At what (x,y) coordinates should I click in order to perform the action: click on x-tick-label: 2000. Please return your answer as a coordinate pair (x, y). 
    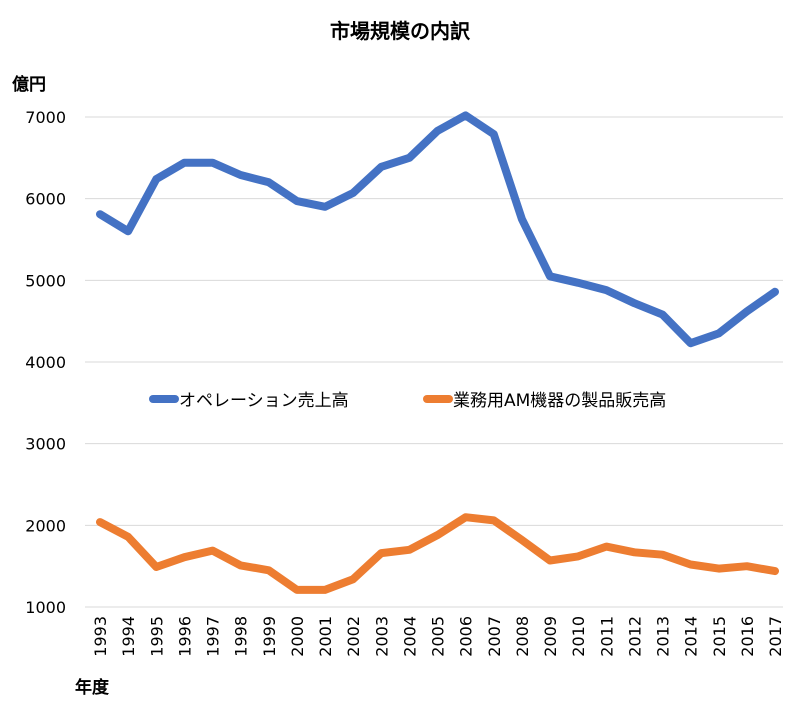
    Looking at the image, I should click on (297, 636).